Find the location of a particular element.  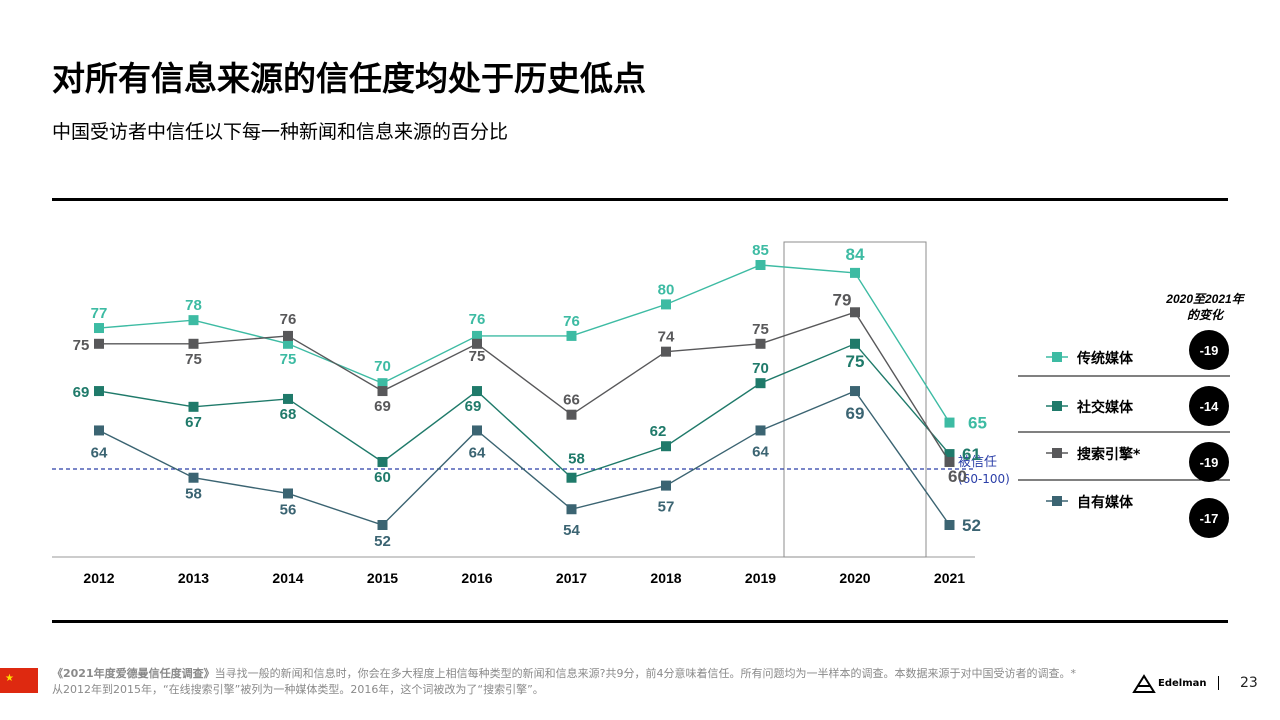

china-flag-icon: ★ is located at coordinates (19, 680).